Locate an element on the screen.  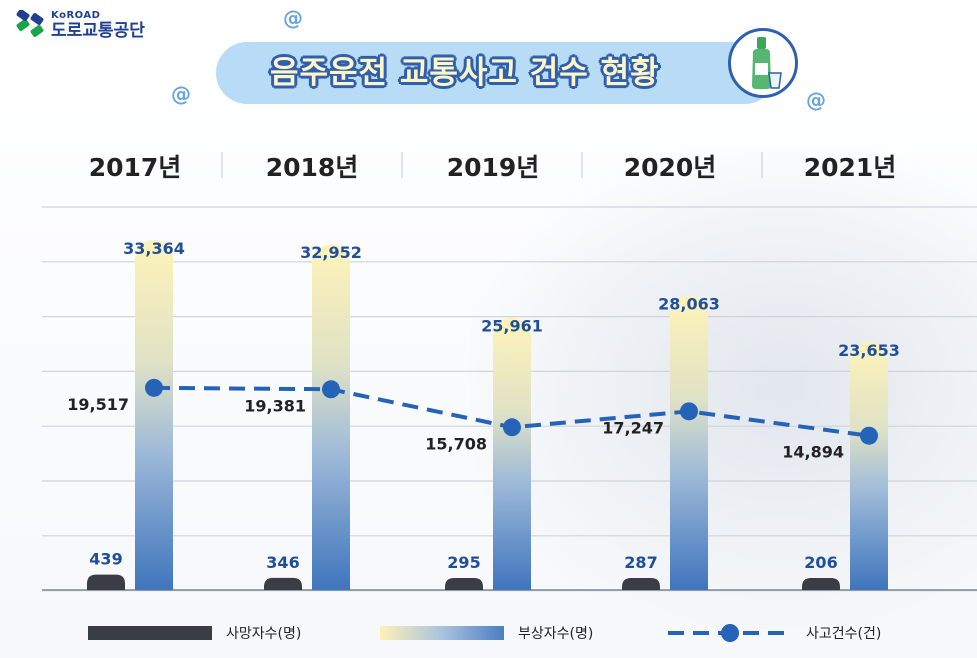
deaths-value-label: 287 is located at coordinates (640, 562).